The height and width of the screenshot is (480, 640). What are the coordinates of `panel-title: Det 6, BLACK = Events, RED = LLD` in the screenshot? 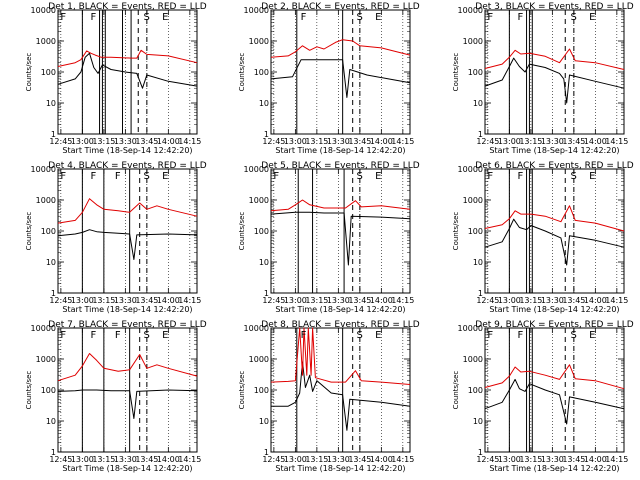 It's located at (554, 166).